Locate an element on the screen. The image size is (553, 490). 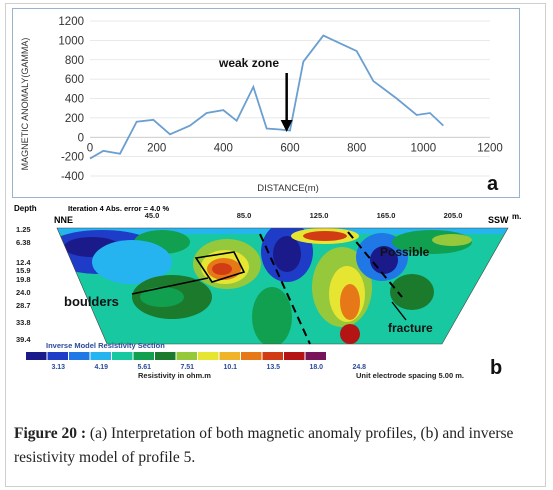
x-tick-label: 800 is located at coordinates (356, 148).